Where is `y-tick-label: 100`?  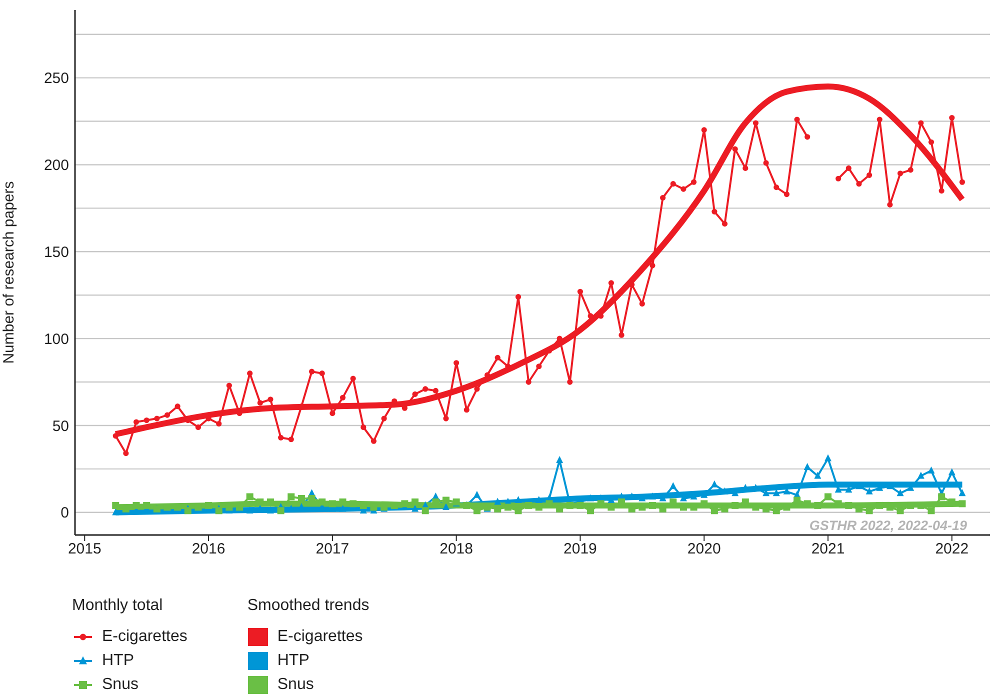
y-tick-label: 100 is located at coordinates (56, 339).